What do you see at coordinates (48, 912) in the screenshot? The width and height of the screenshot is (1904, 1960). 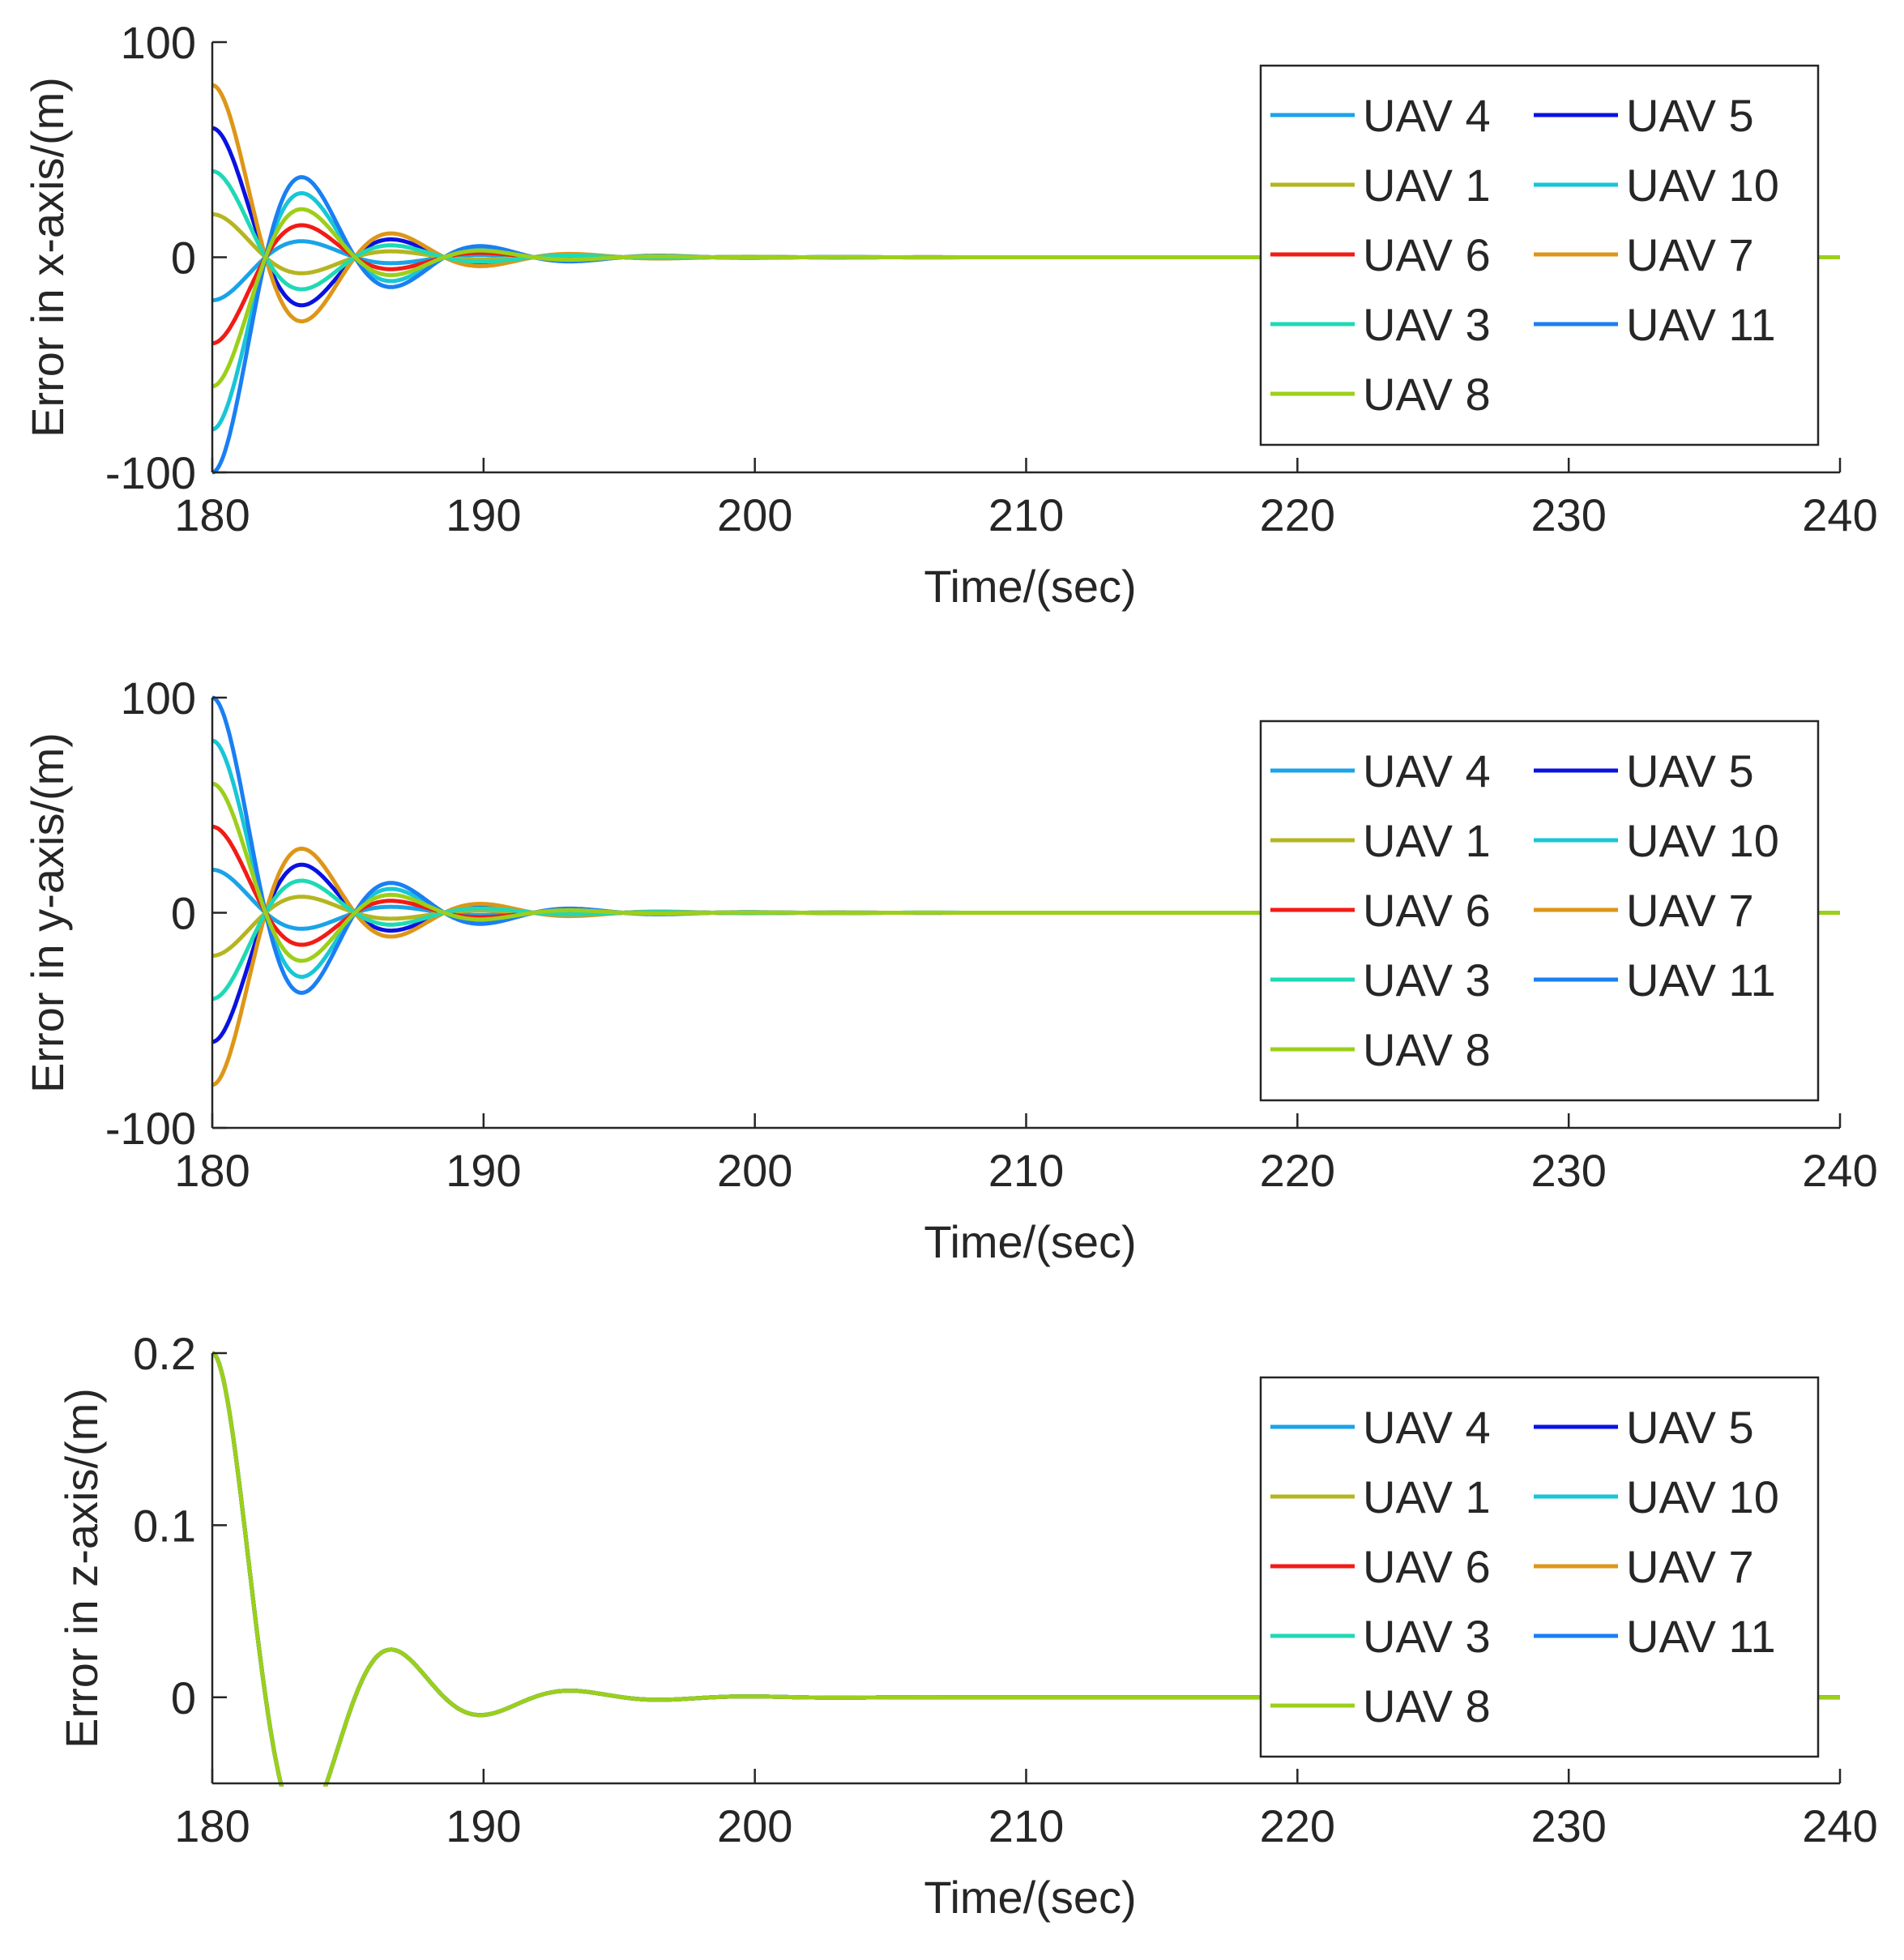 I see `y-axis-label: Error in y-axis/(m)` at bounding box center [48, 912].